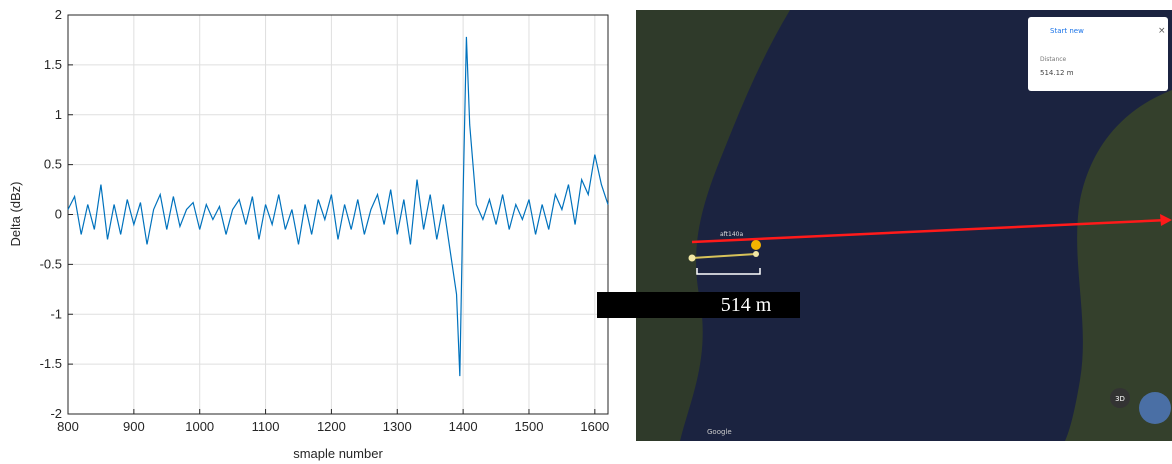 This screenshot has height=464, width=1172. What do you see at coordinates (1098, 54) in the screenshot?
I see `distance-panel` at bounding box center [1098, 54].